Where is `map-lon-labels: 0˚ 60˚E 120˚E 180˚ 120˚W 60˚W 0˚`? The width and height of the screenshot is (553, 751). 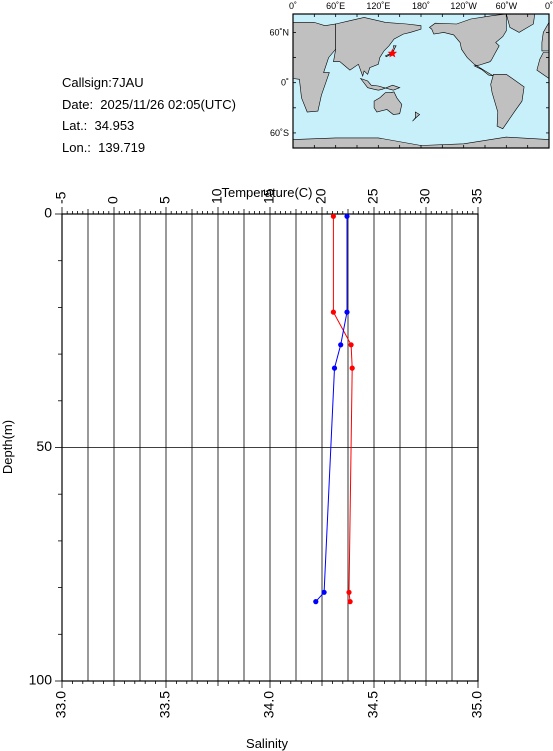 map-lon-labels: 0˚ 60˚E 120˚E 180˚ 120˚W 60˚W 0˚ is located at coordinates (421, 6).